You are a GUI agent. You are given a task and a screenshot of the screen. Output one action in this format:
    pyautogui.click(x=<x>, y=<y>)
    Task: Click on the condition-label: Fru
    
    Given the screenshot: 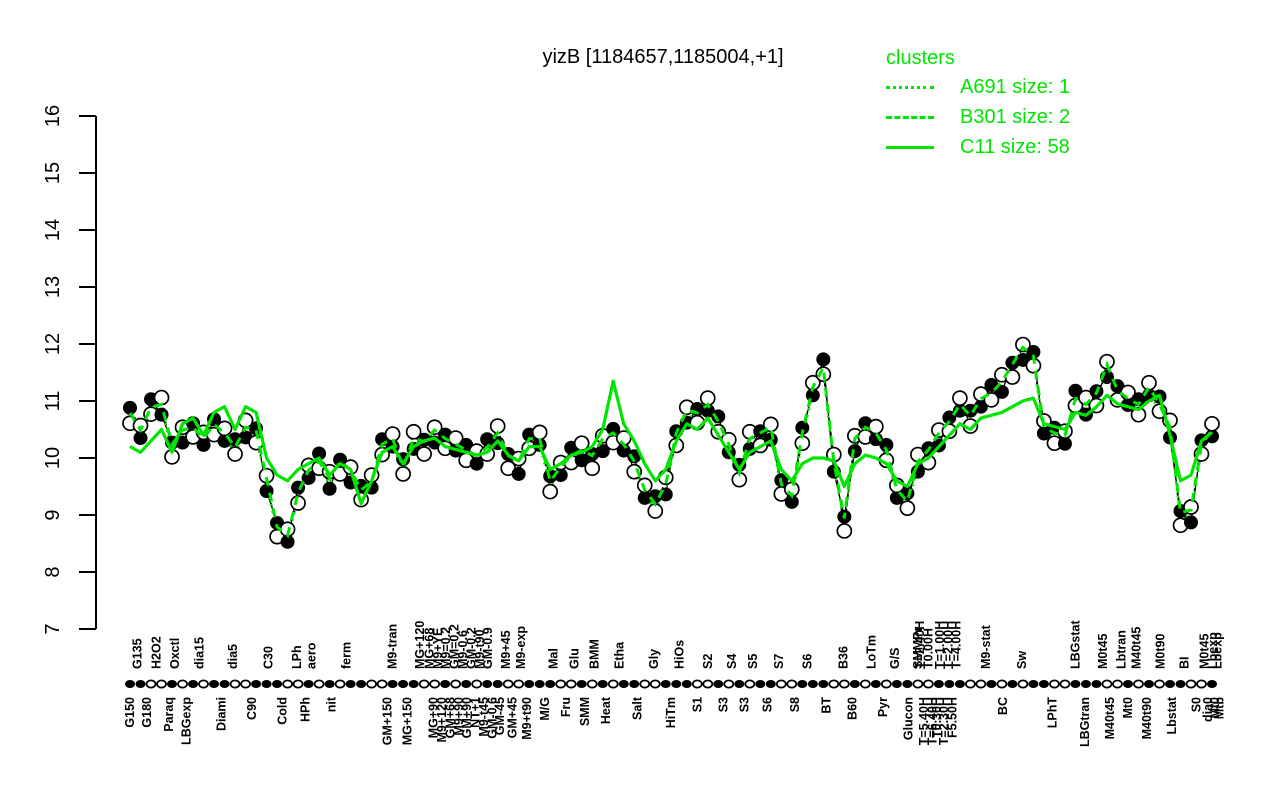 What is the action you would take?
    pyautogui.click(x=566, y=707)
    